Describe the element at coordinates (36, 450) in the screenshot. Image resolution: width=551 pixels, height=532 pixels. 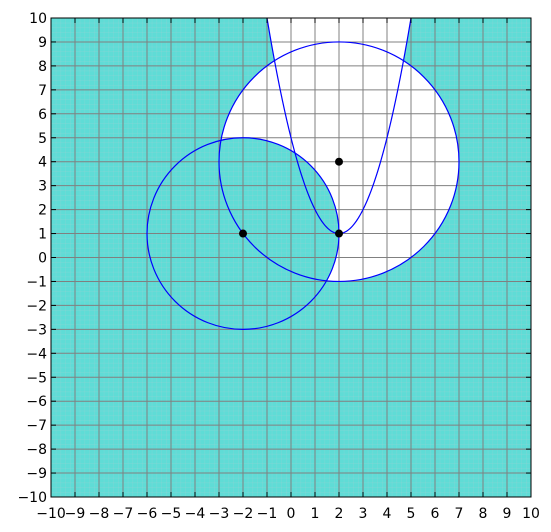
I see `y-tick-label: −8` at that location.